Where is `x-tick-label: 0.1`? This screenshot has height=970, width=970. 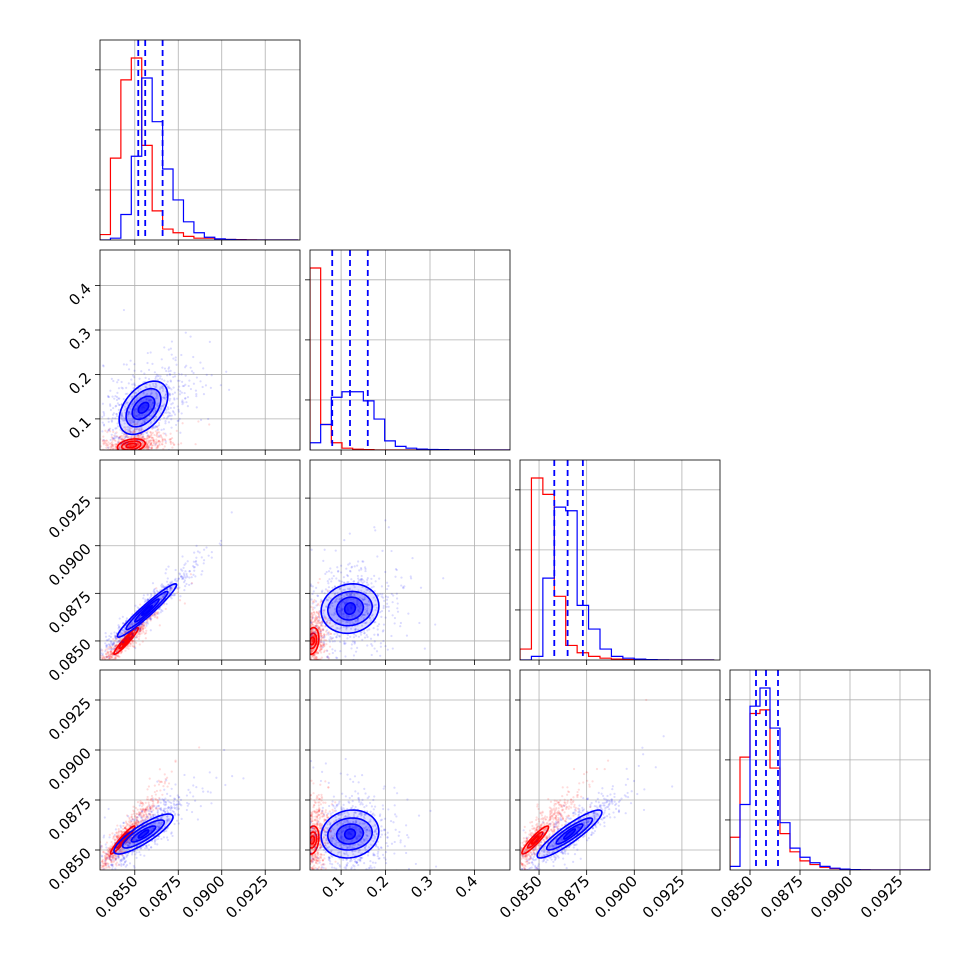 x-tick-label: 0.1 is located at coordinates (333, 887).